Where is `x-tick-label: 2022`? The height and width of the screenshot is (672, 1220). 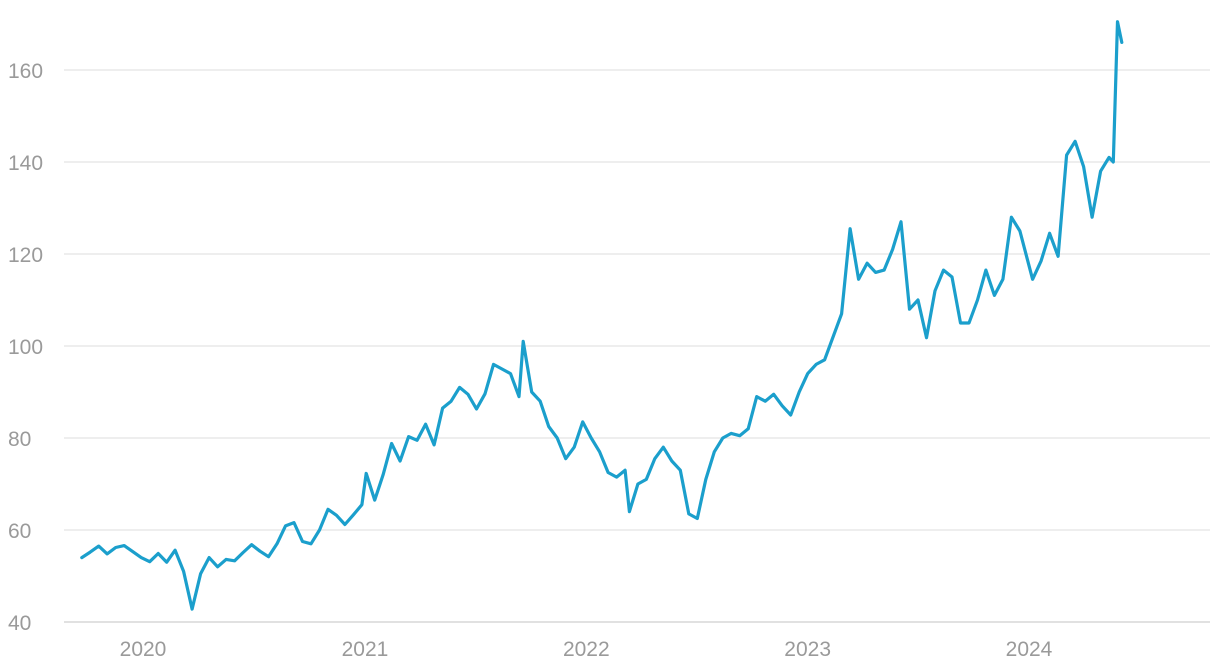
x-tick-label: 2022 is located at coordinates (586, 649).